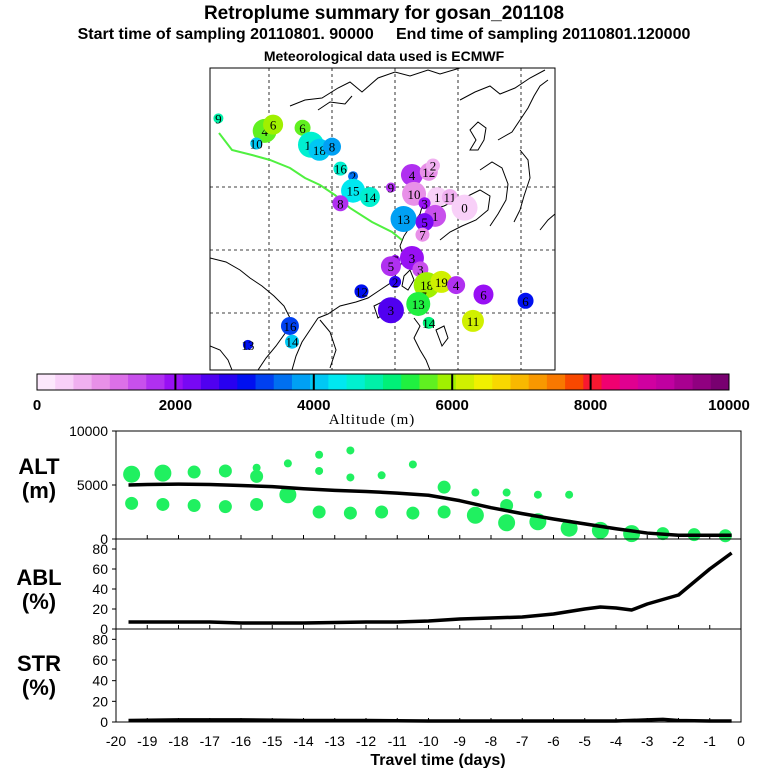  I want to click on x-tick-label: -12, so click(366, 741).